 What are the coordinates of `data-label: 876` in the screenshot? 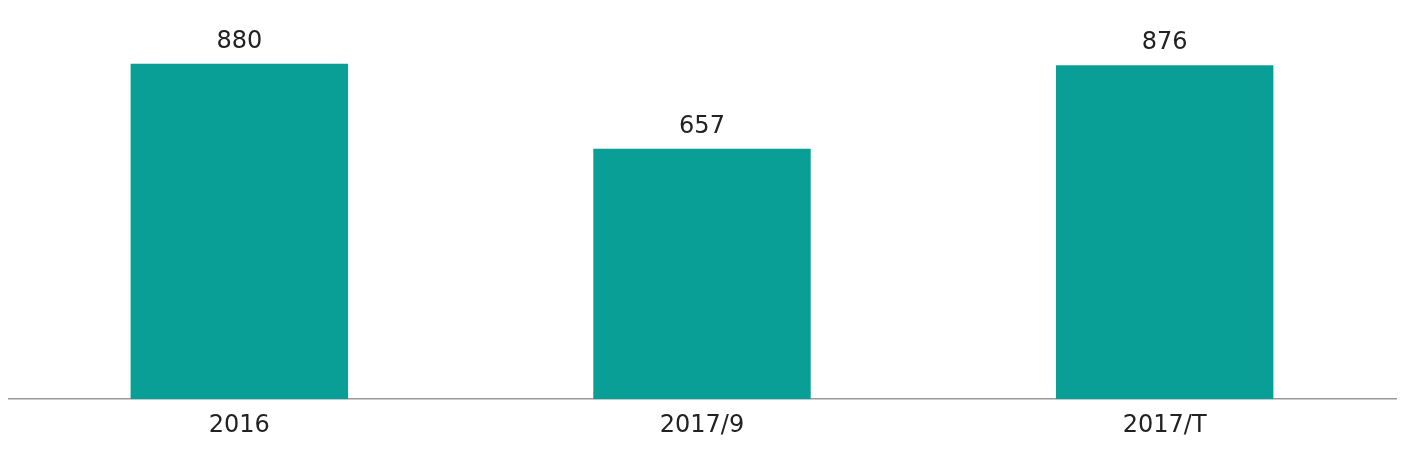 It's located at (1164, 41).